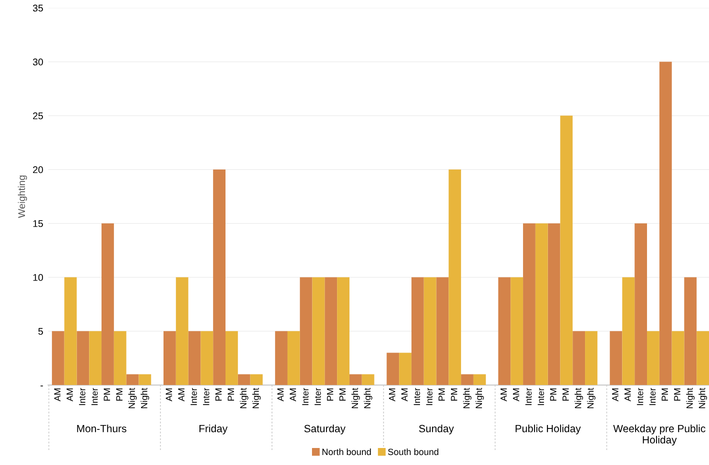 This screenshot has height=465, width=709. I want to click on y-tick-label: 15, so click(38, 224).